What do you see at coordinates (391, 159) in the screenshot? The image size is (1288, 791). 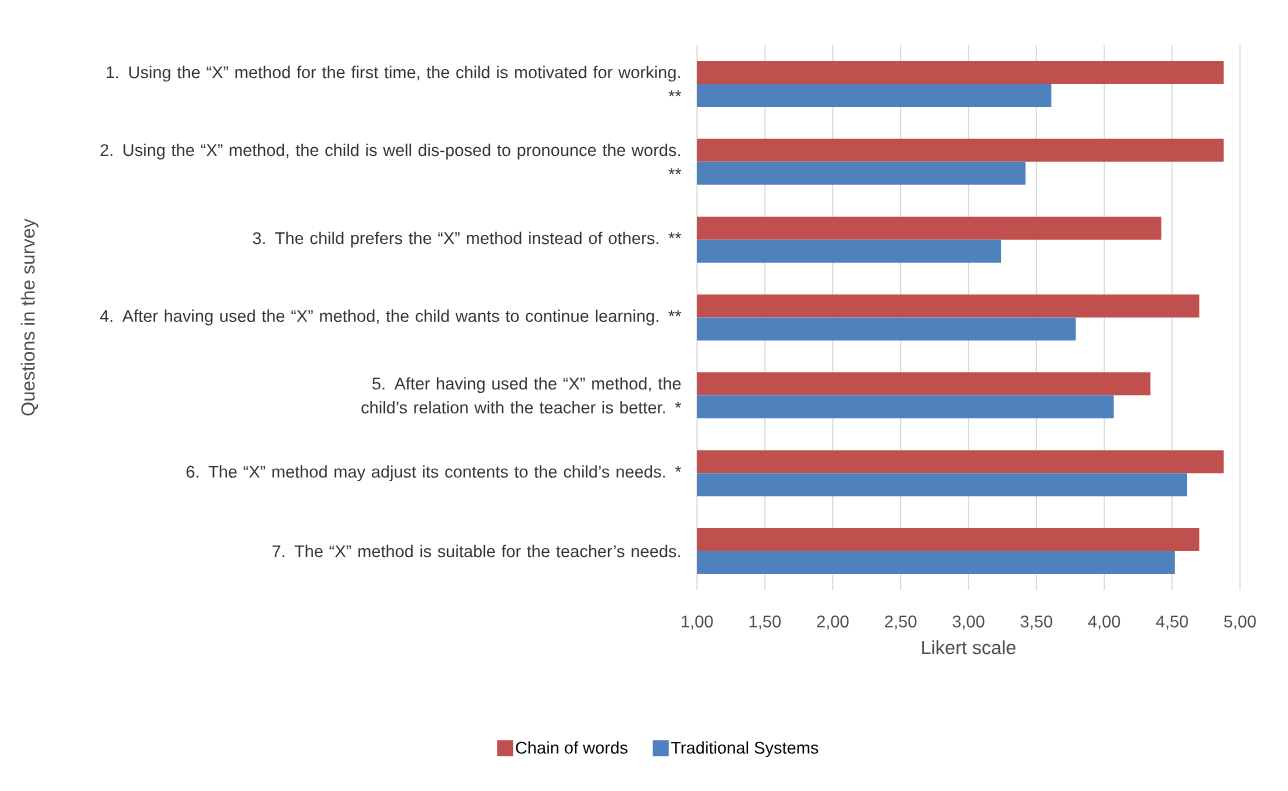 I see `y-tick-label: 2. Using the “X” method, the child is well dis-posed to pronounce the words. **` at bounding box center [391, 159].